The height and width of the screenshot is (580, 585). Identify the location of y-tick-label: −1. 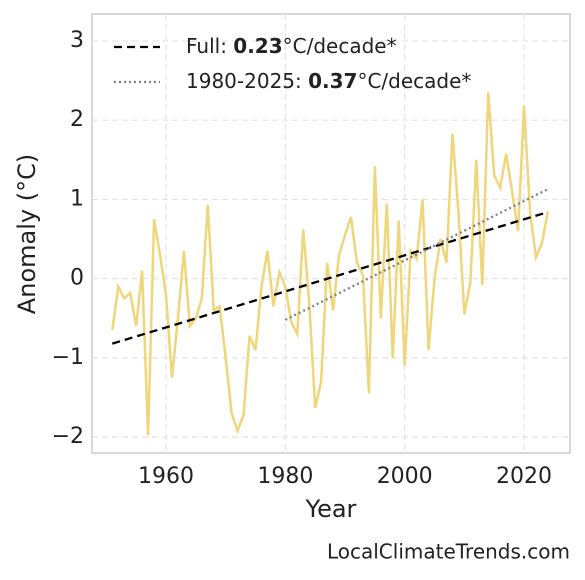
(68, 357).